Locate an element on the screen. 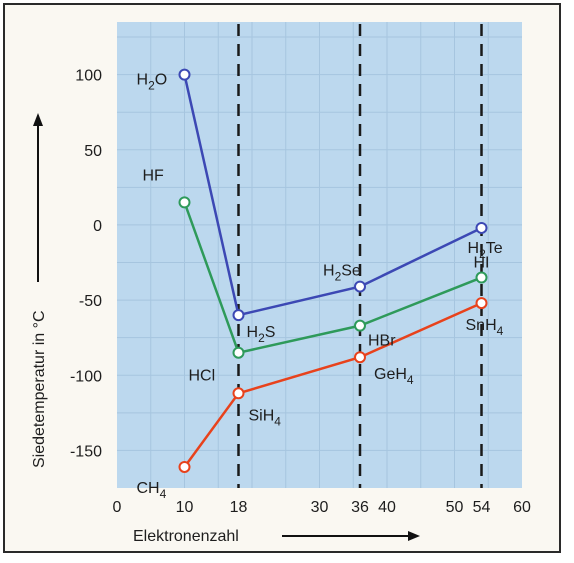 This screenshot has width=574, height=563. x-tick-label: 18 is located at coordinates (239, 507).